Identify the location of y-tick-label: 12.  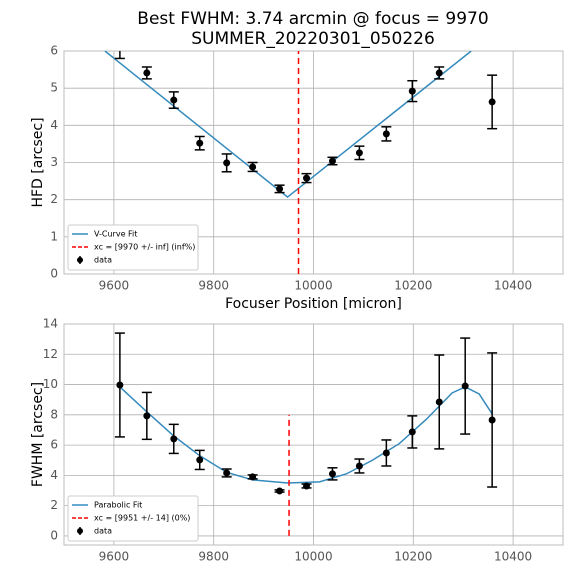
(50, 354).